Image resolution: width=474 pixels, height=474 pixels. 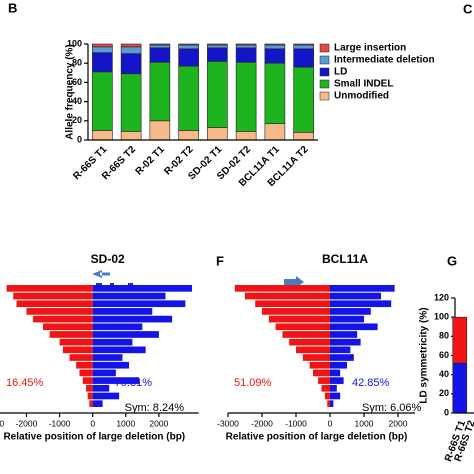 What do you see at coordinates (444, 355) in the screenshot?
I see `y-tick-label: 60` at bounding box center [444, 355].